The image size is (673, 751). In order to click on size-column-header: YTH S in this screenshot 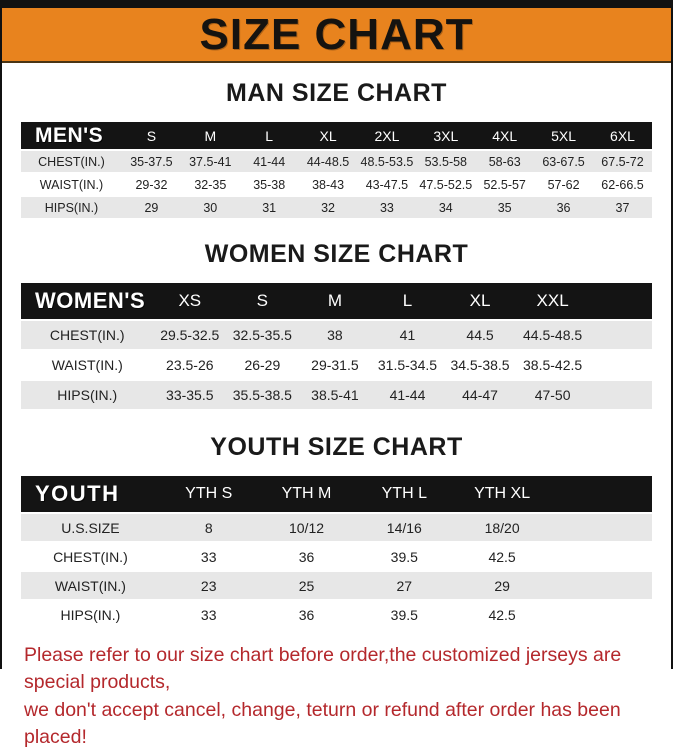, I will do `click(208, 494)`.